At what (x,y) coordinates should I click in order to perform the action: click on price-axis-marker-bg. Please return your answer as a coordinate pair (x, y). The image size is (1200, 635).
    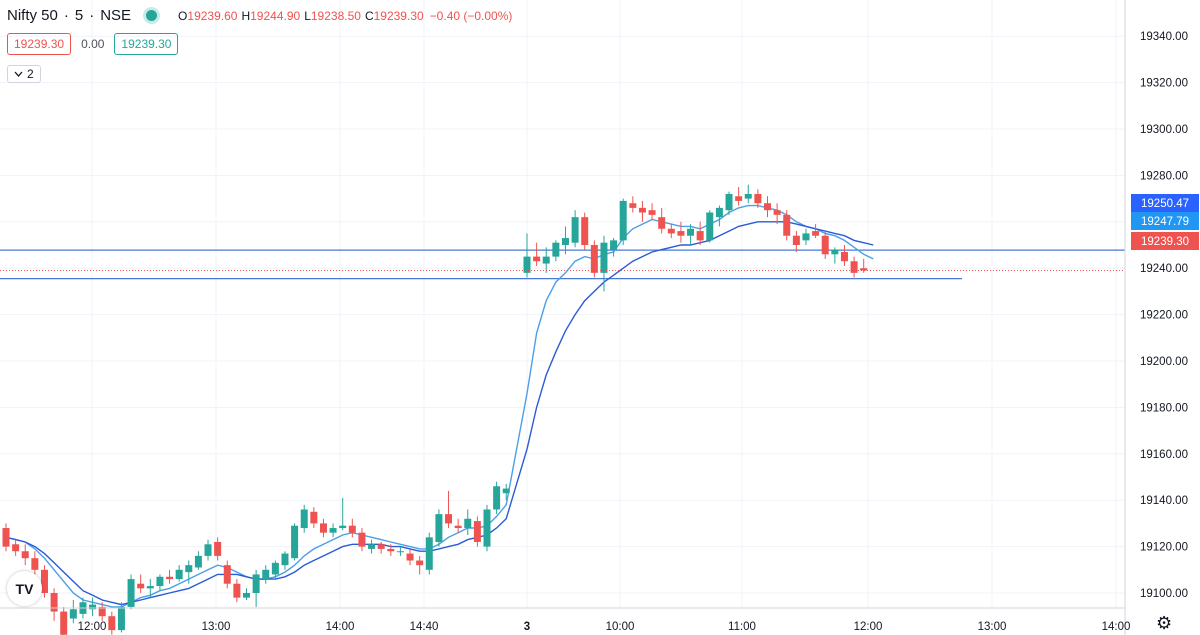
    Looking at the image, I should click on (1165, 221).